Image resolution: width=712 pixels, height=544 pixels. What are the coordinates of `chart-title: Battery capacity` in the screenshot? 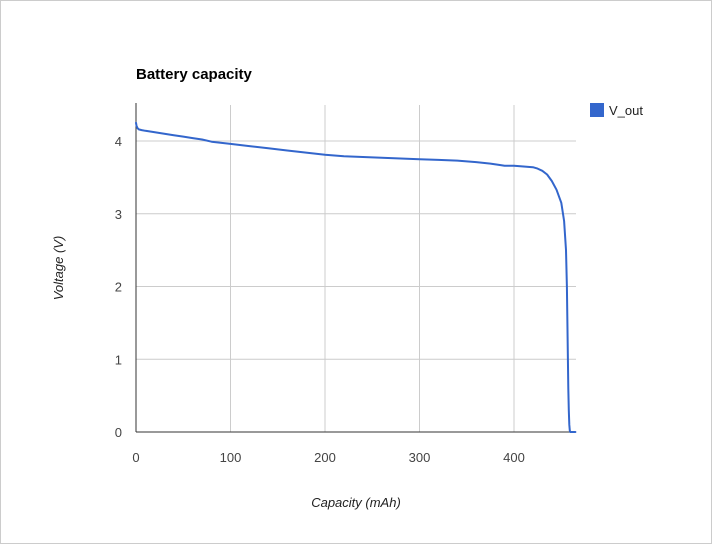 It's located at (194, 74).